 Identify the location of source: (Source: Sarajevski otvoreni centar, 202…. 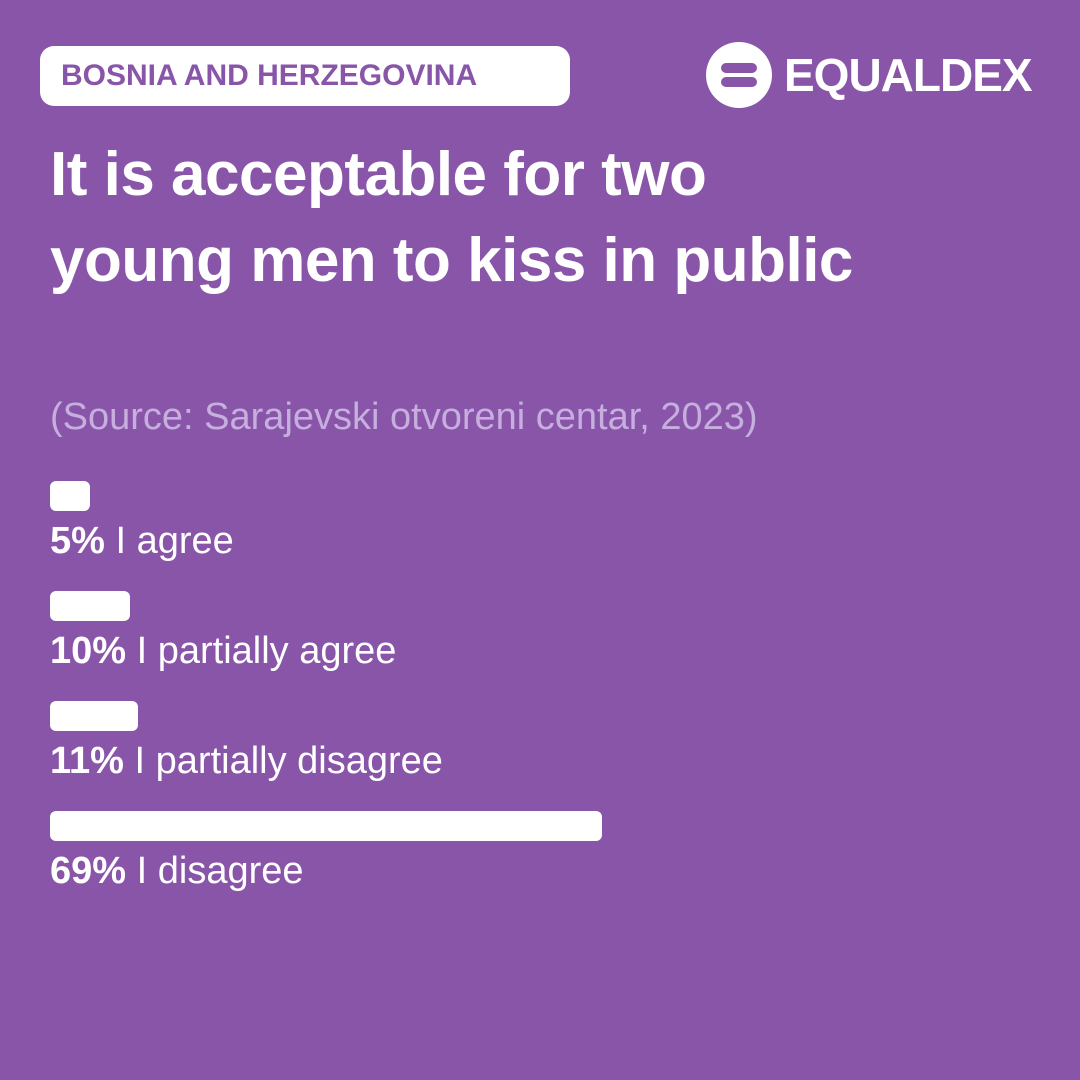
(404, 417).